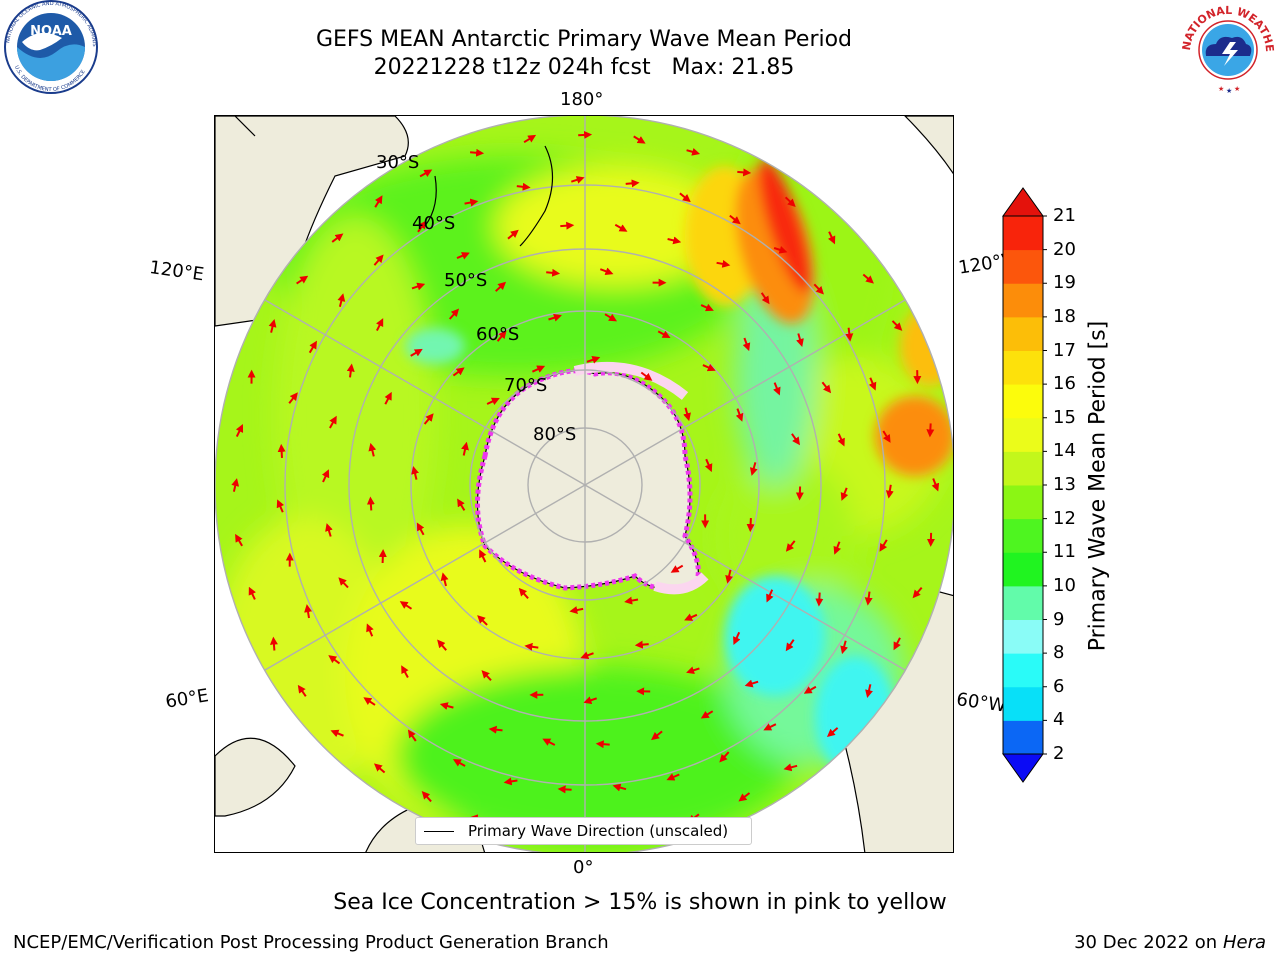 This screenshot has width=1280, height=960. Describe the element at coordinates (1064, 316) in the screenshot. I see `colorbar-tick-label: 18` at that location.